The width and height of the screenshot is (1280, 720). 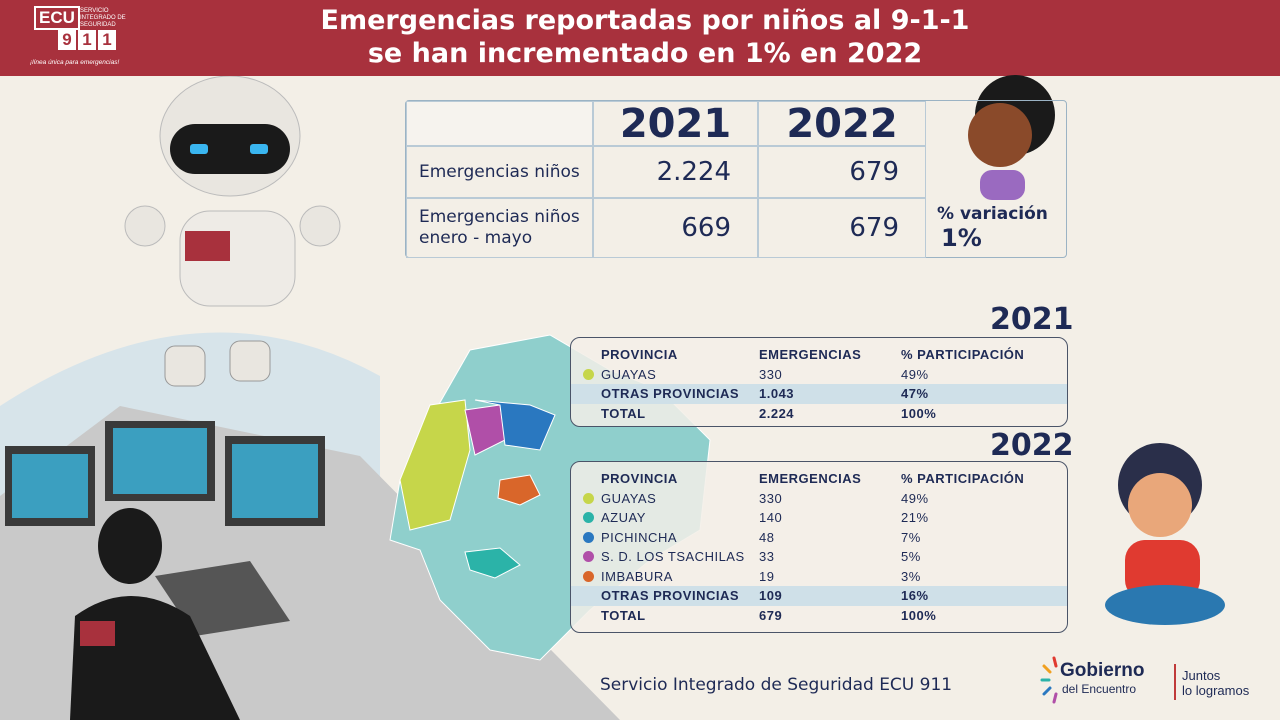 What do you see at coordinates (771, 517) in the screenshot?
I see `cell: 140` at bounding box center [771, 517].